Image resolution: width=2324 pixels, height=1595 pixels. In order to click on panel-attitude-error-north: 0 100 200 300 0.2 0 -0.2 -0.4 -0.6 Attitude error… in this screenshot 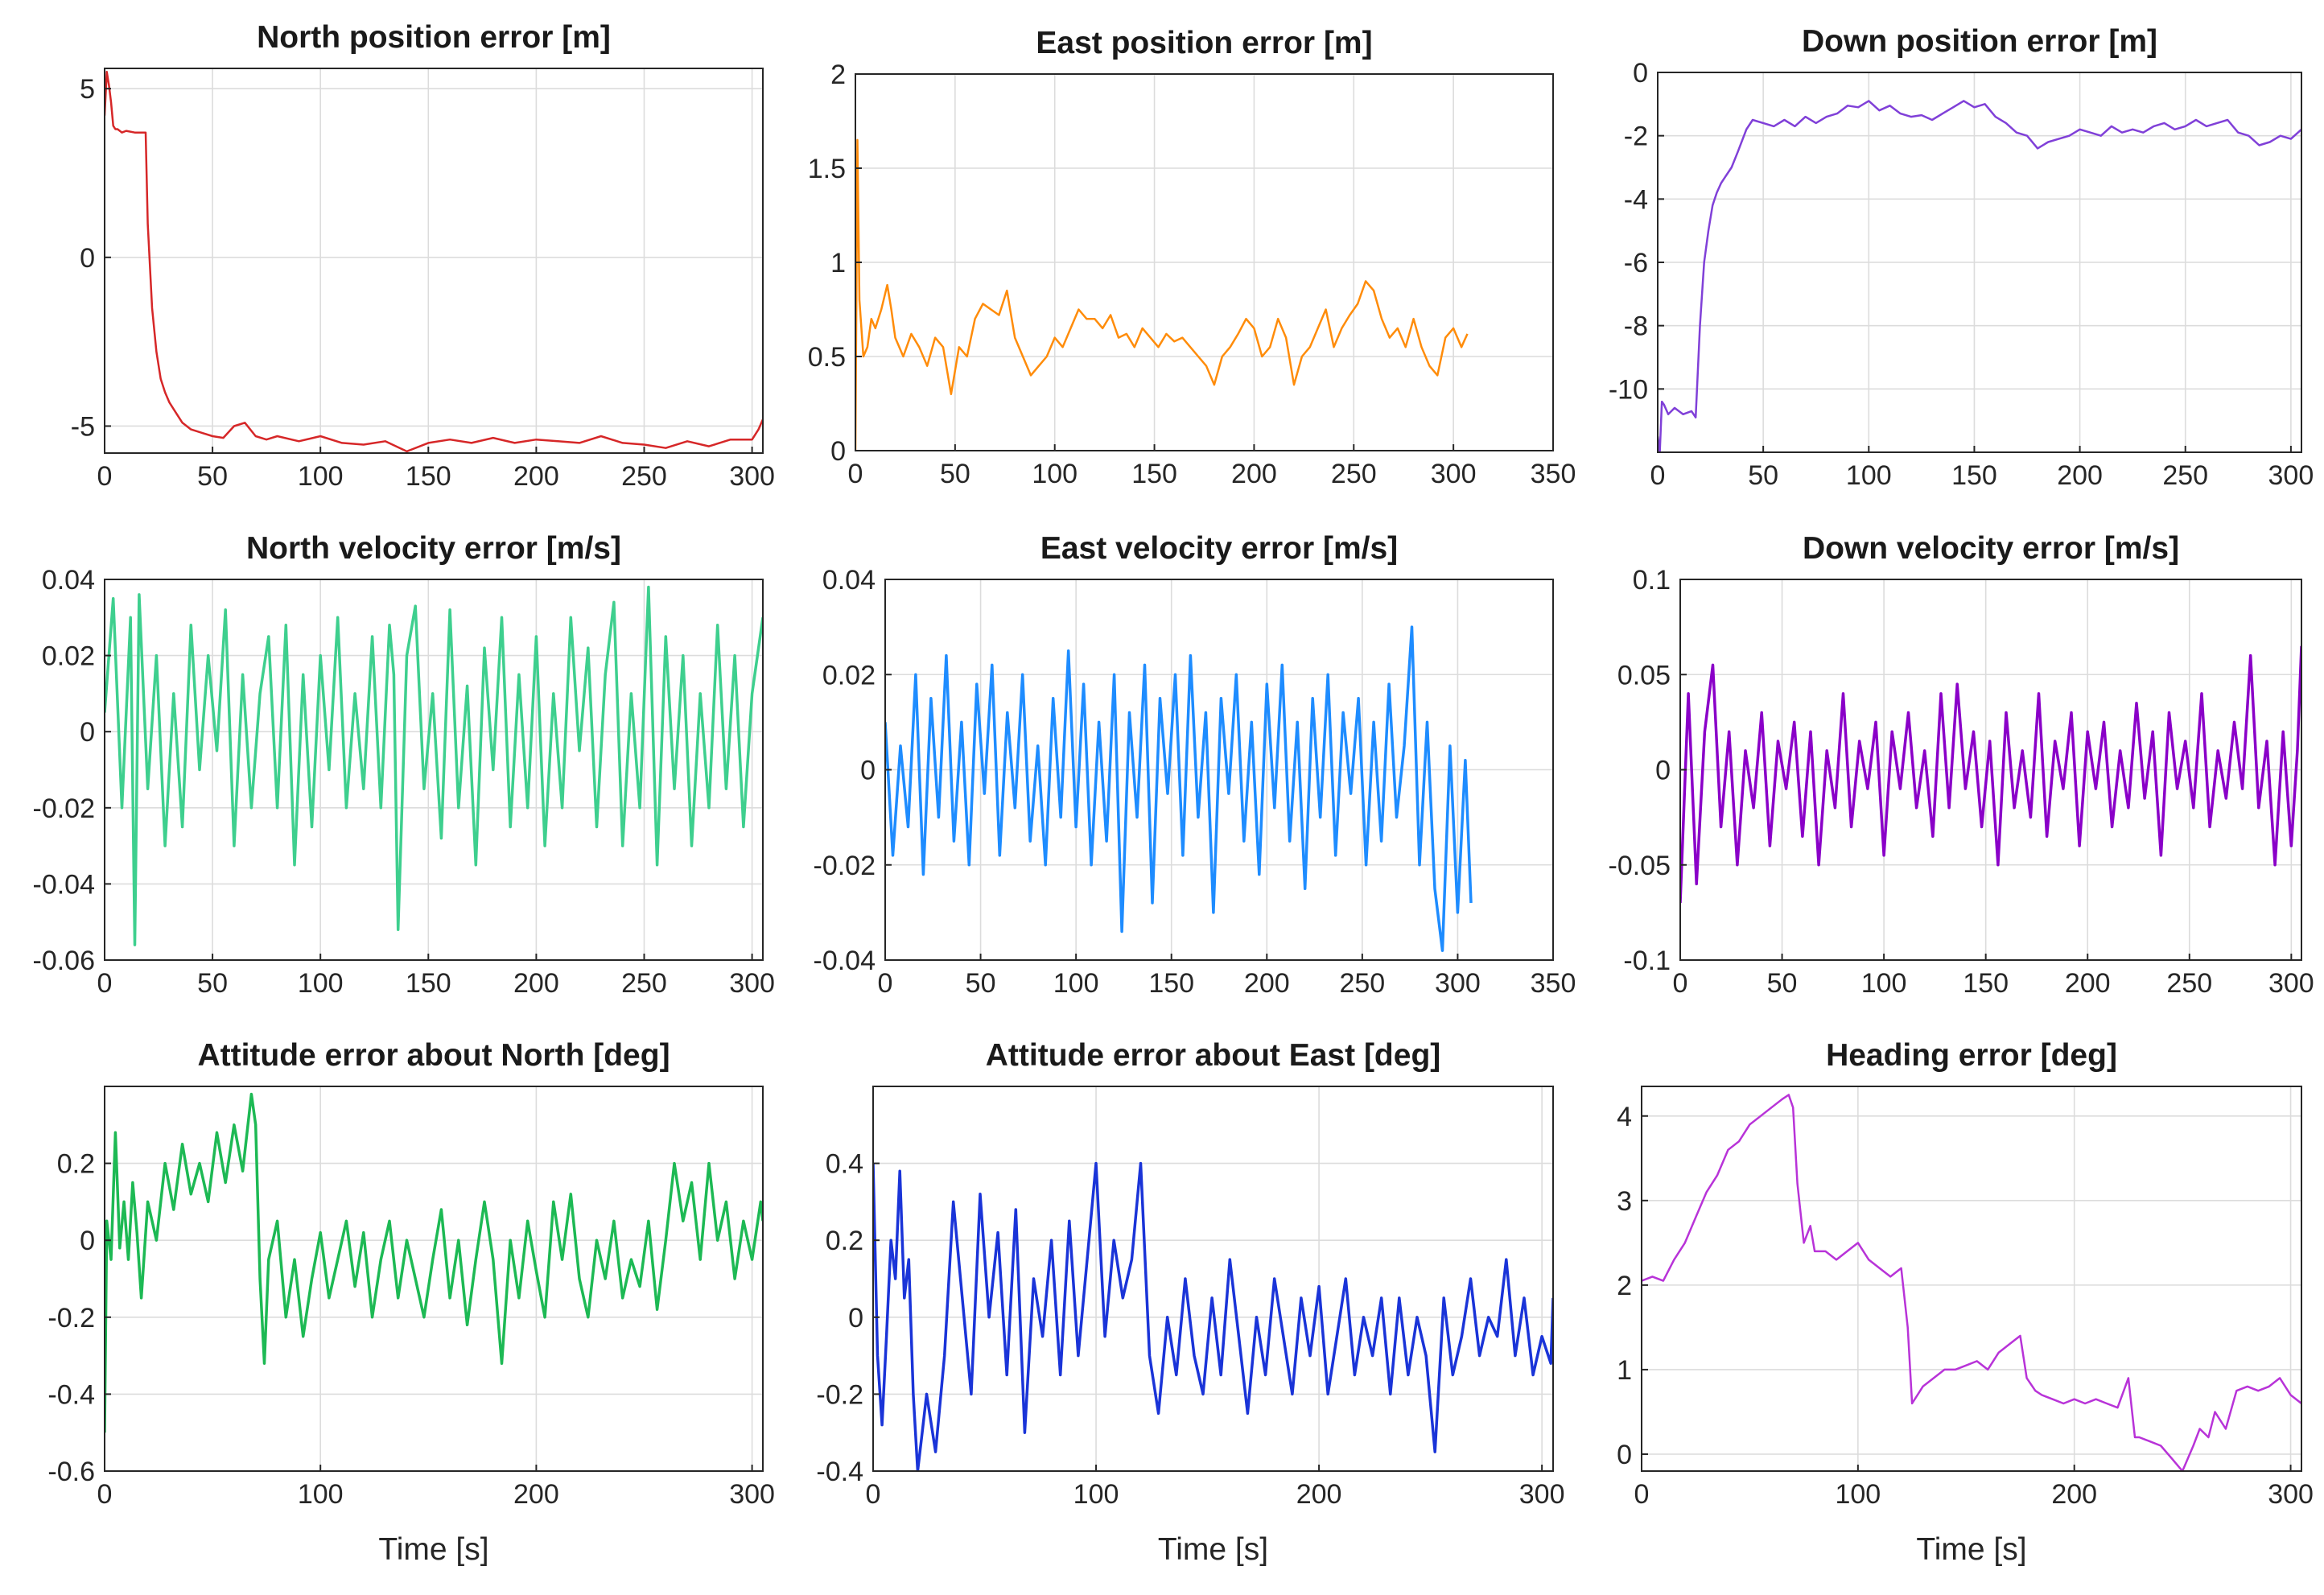, I will do `click(411, 1302)`.